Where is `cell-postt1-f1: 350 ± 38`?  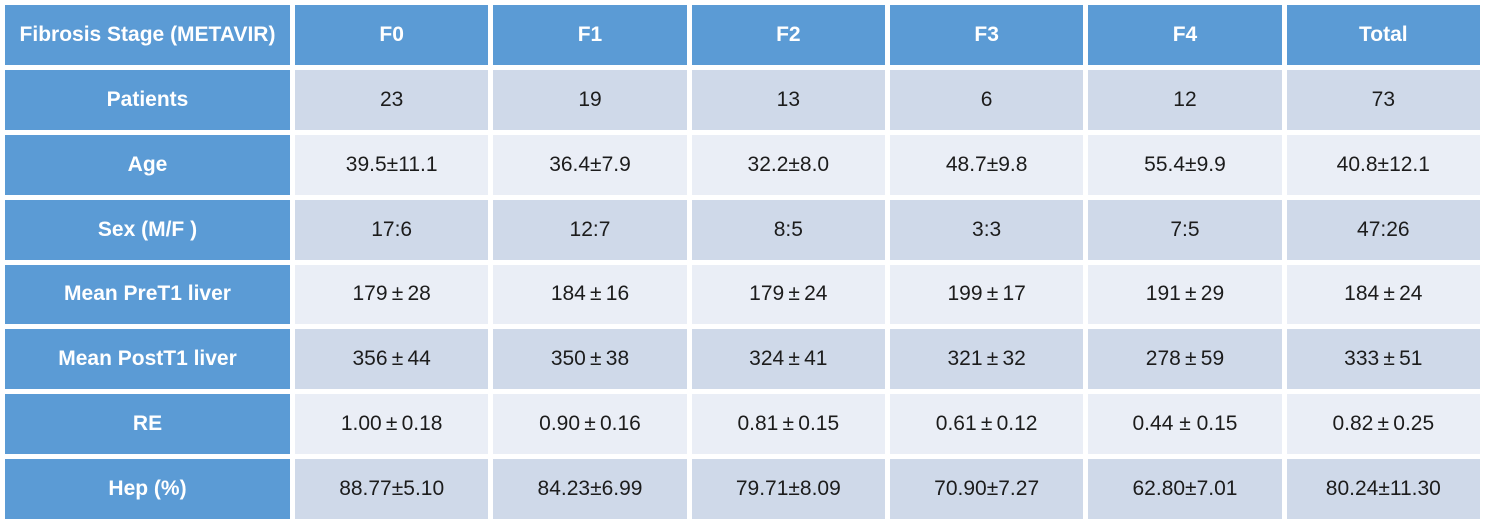
cell-postt1-f1: 350 ± 38 is located at coordinates (590, 359).